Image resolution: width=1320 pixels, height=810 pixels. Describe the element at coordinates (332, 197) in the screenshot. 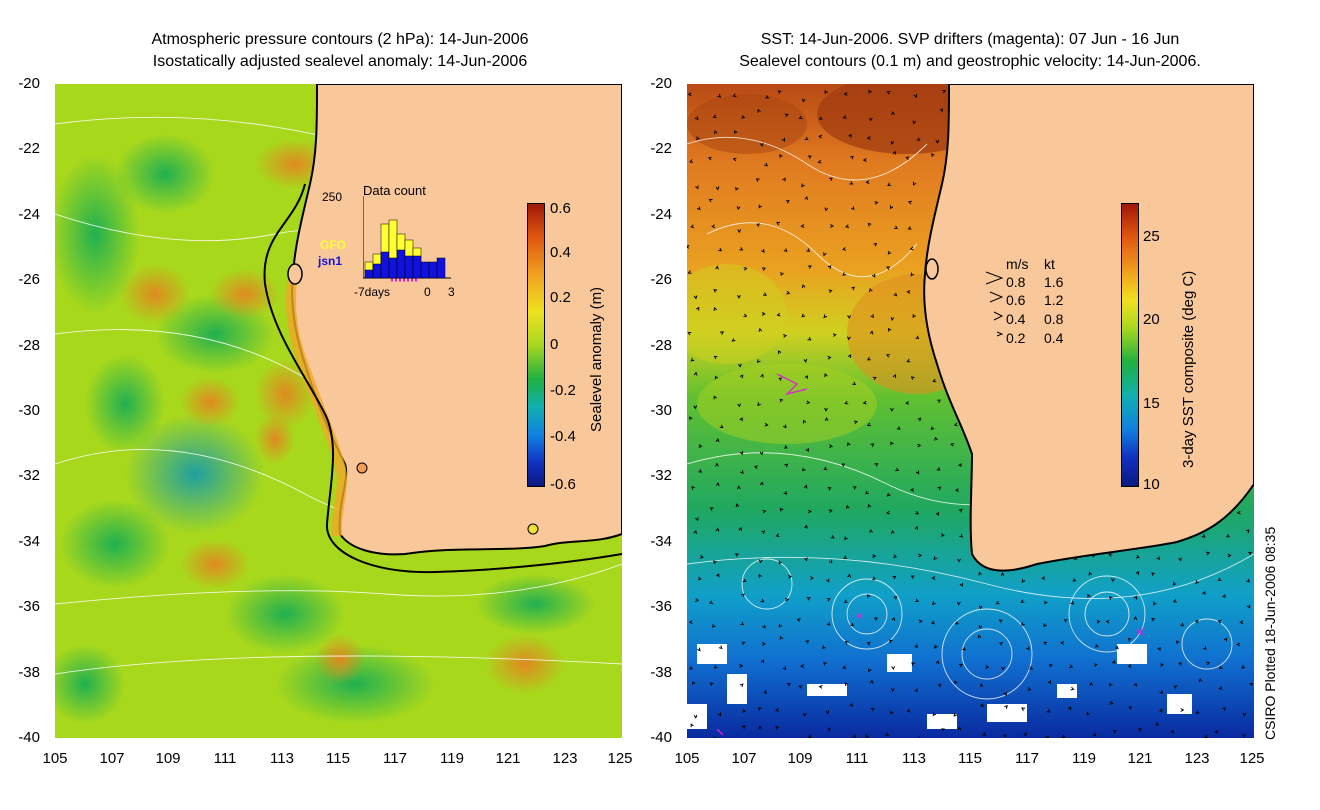

I see `inset-ymax: 250` at that location.